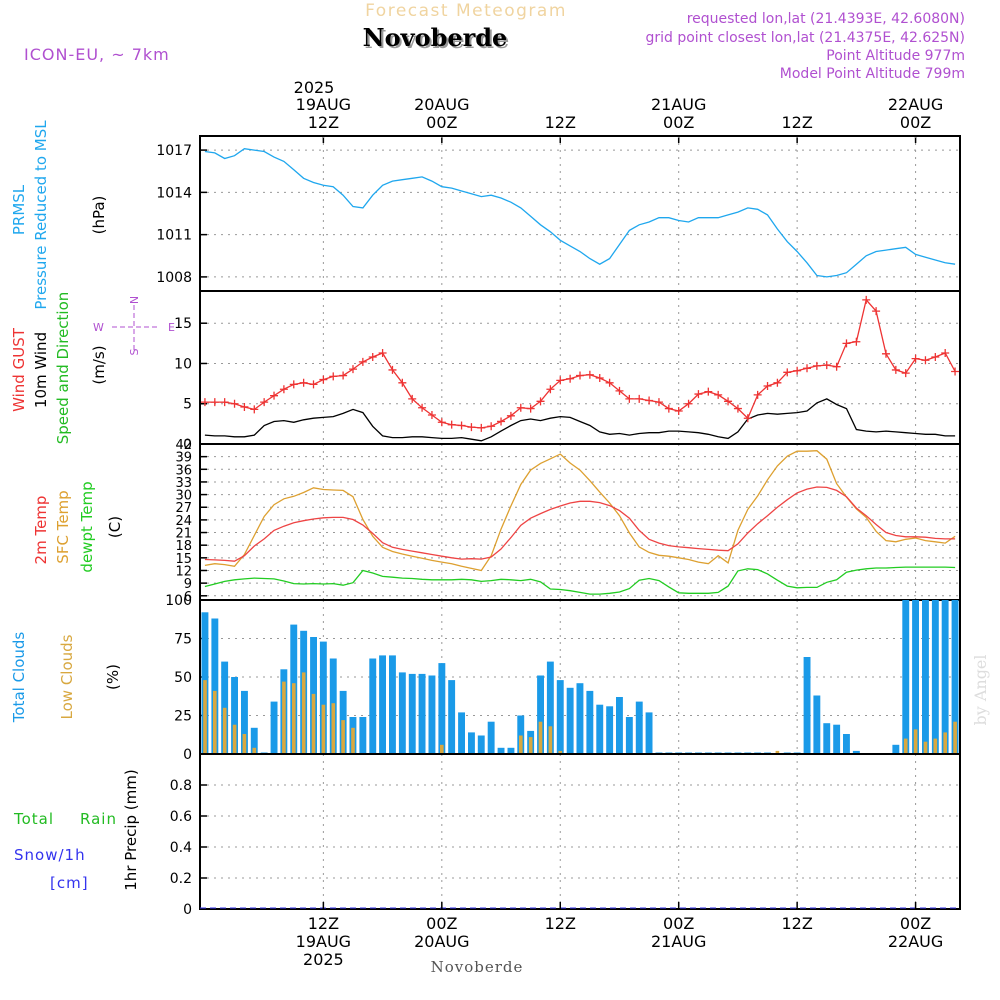  What do you see at coordinates (678, 104) in the screenshot?
I see `top-time-label: 21AUG` at bounding box center [678, 104].